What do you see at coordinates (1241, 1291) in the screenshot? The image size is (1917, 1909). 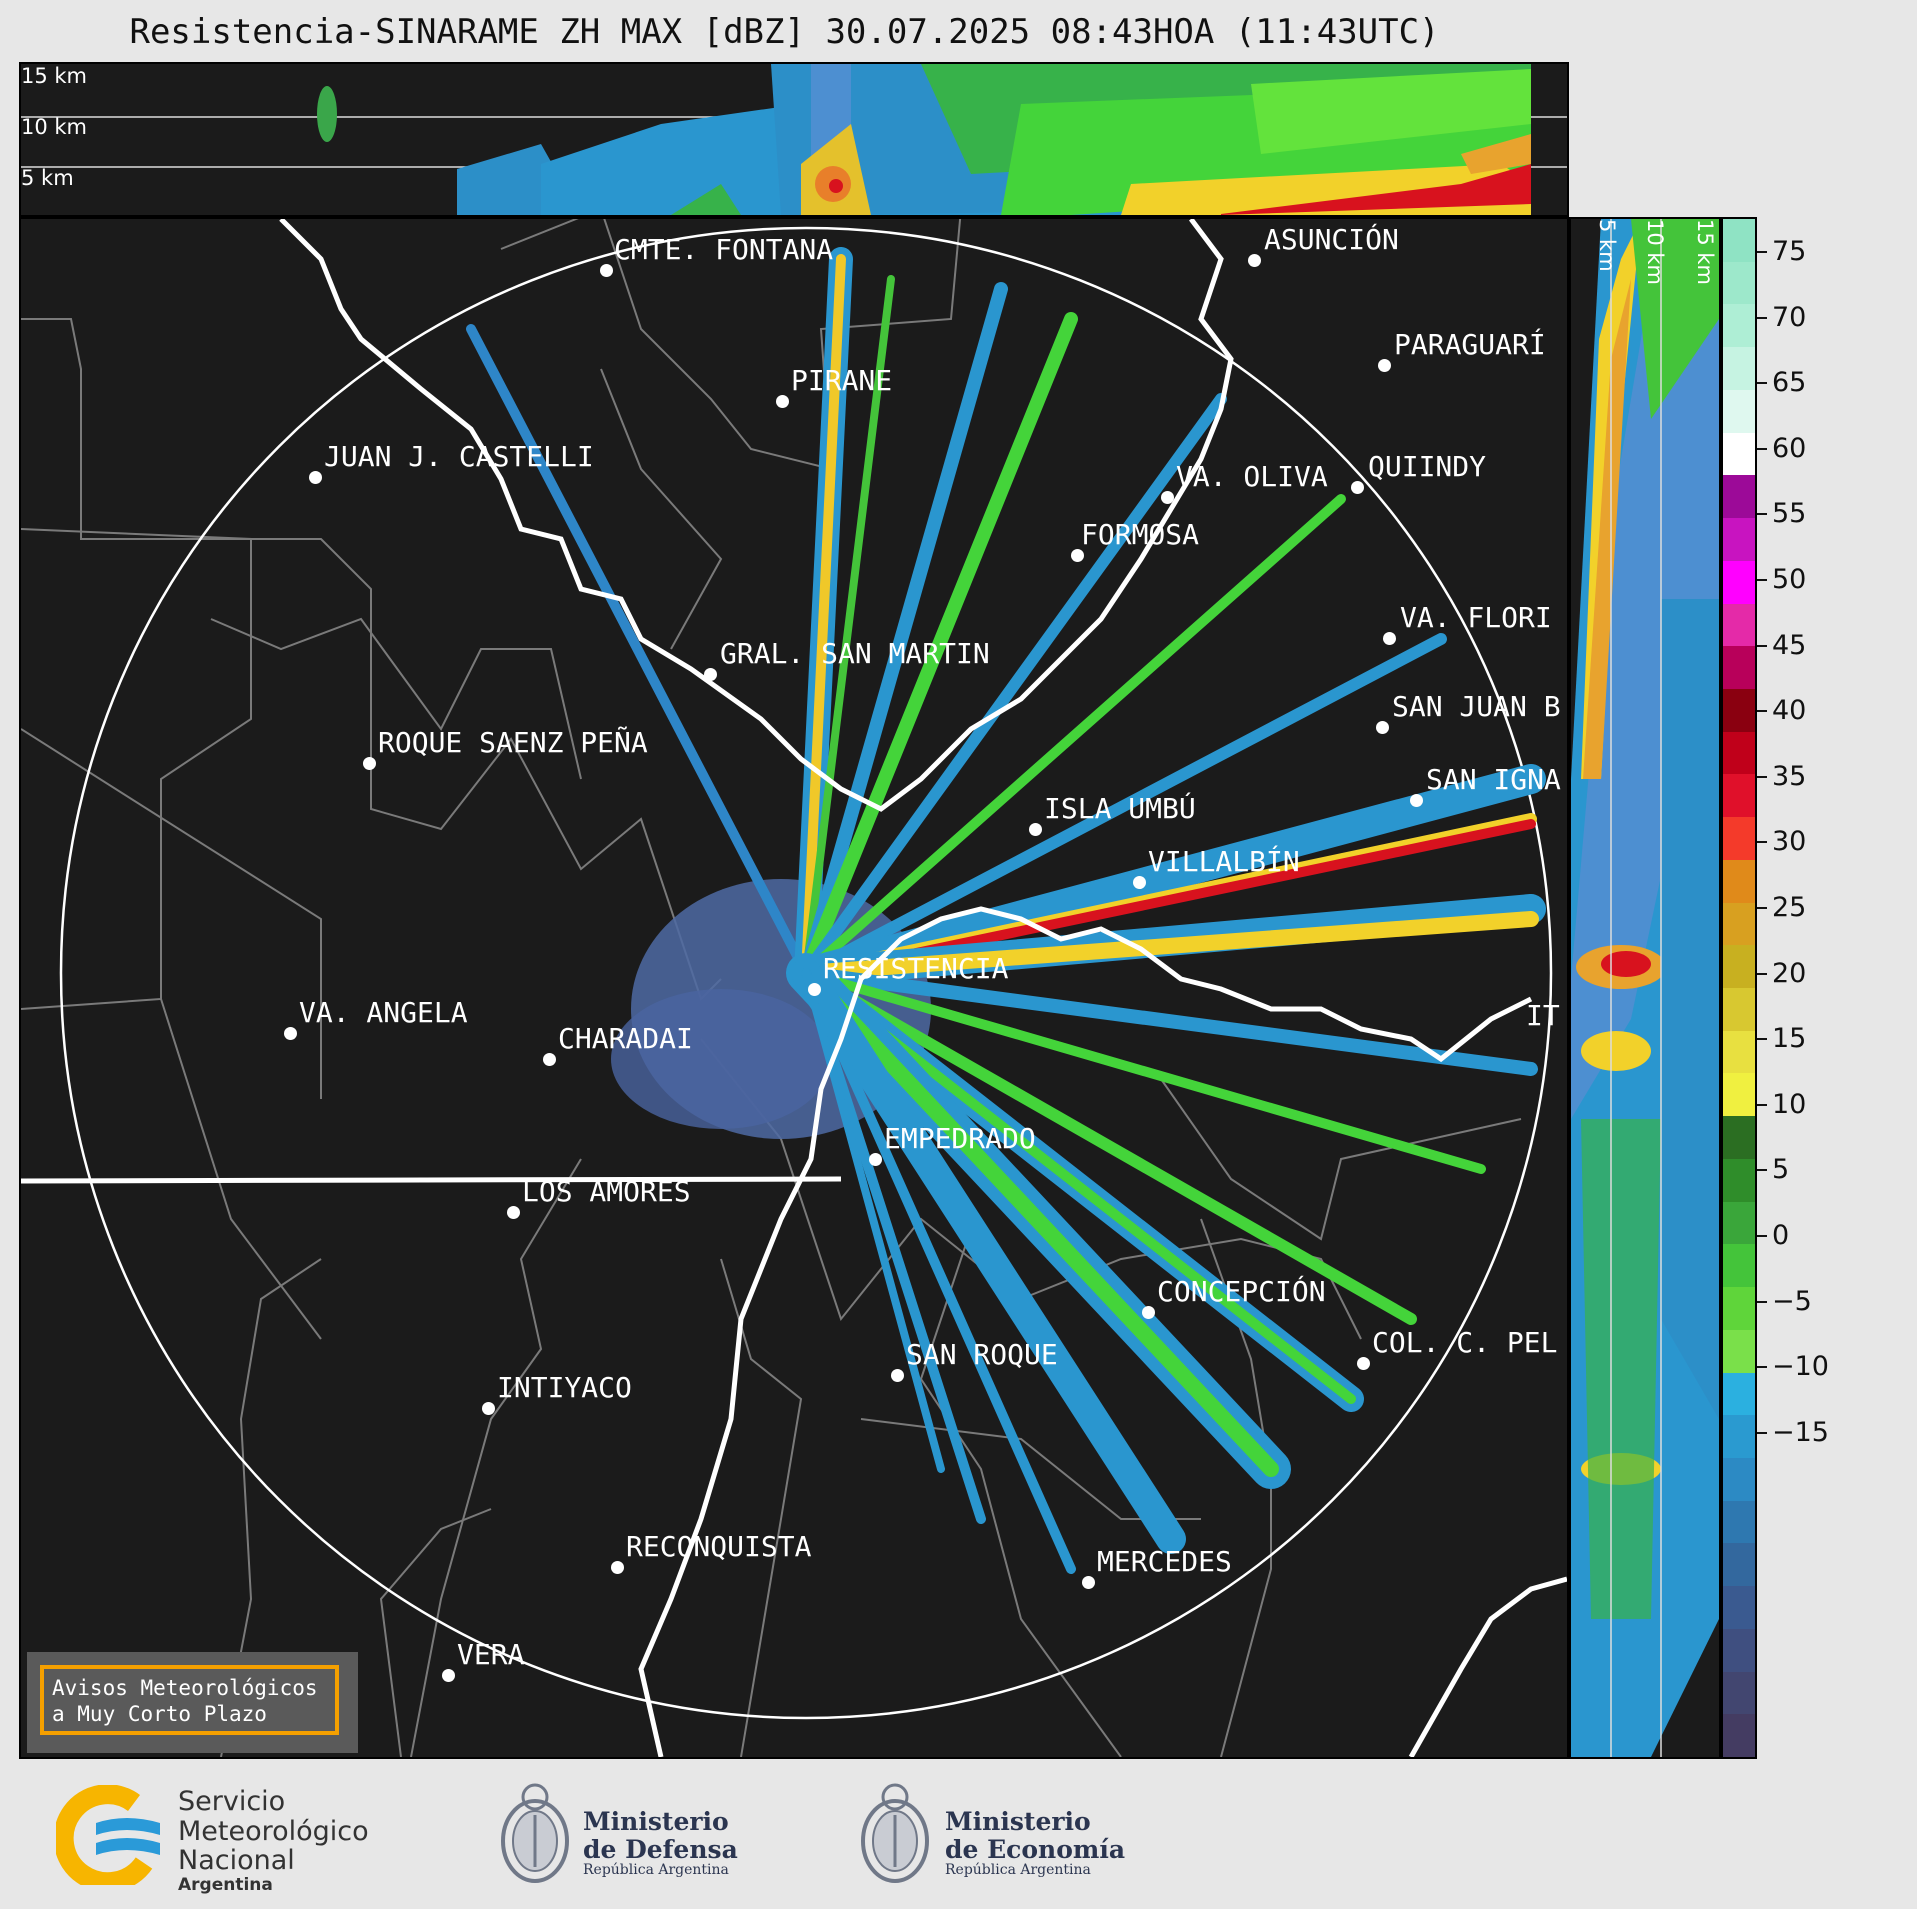 I see `city-label-concepcion: CONCEPCIÓN` at bounding box center [1241, 1291].